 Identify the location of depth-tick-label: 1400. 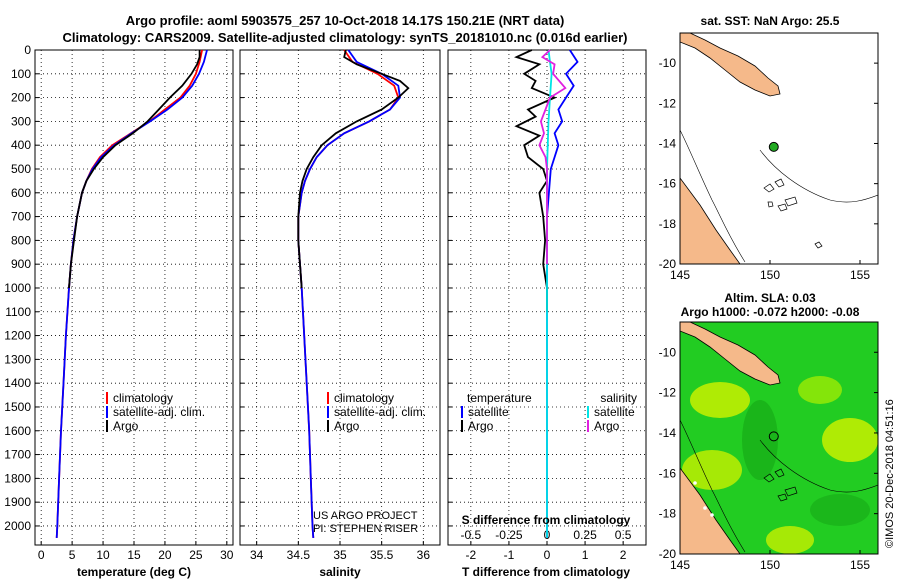
(17, 383).